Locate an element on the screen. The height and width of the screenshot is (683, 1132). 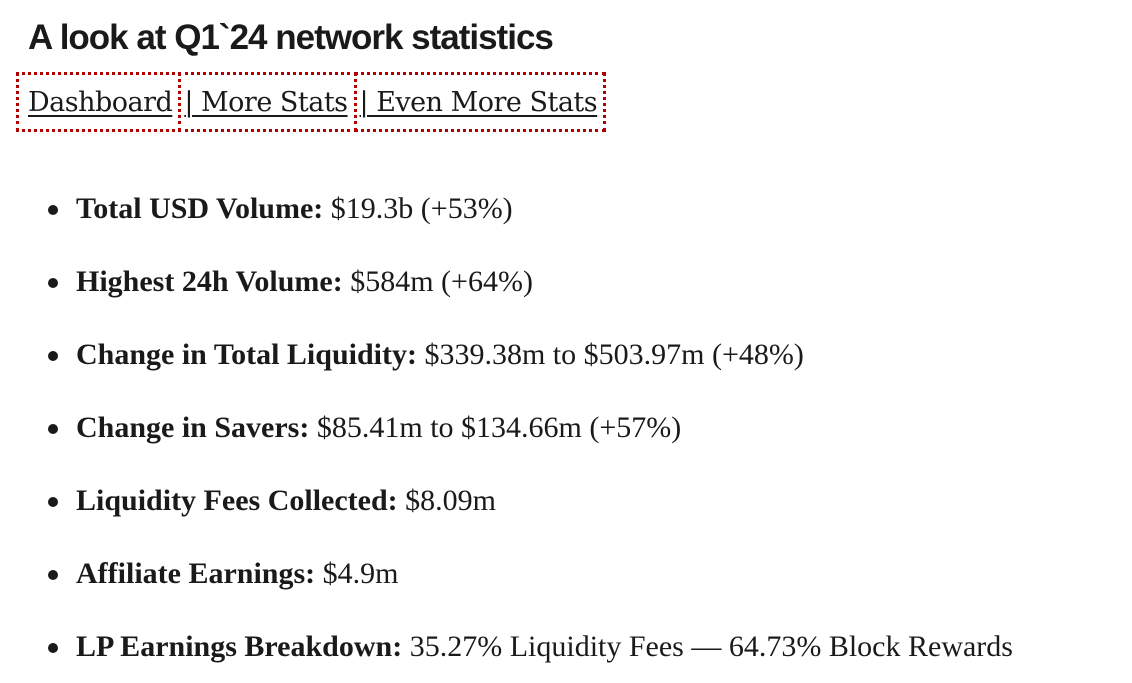
page-title: A look at Q1`24 network statistics is located at coordinates (291, 37).